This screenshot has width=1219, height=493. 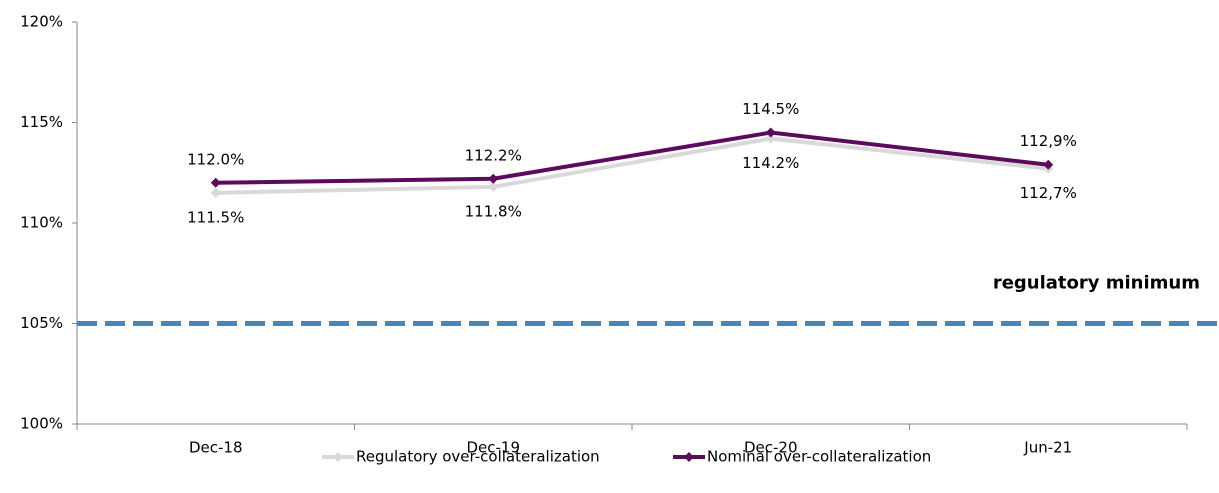 What do you see at coordinates (493, 211) in the screenshot?
I see `value-label: 111.8%` at bounding box center [493, 211].